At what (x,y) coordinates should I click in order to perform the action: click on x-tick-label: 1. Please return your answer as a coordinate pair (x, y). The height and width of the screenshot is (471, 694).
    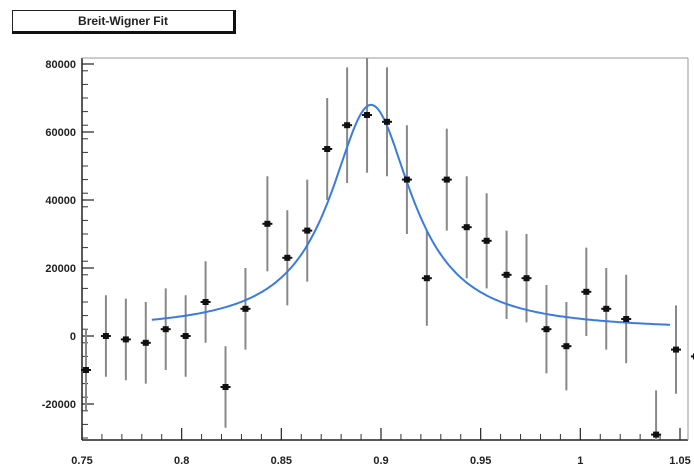
    Looking at the image, I should click on (580, 461).